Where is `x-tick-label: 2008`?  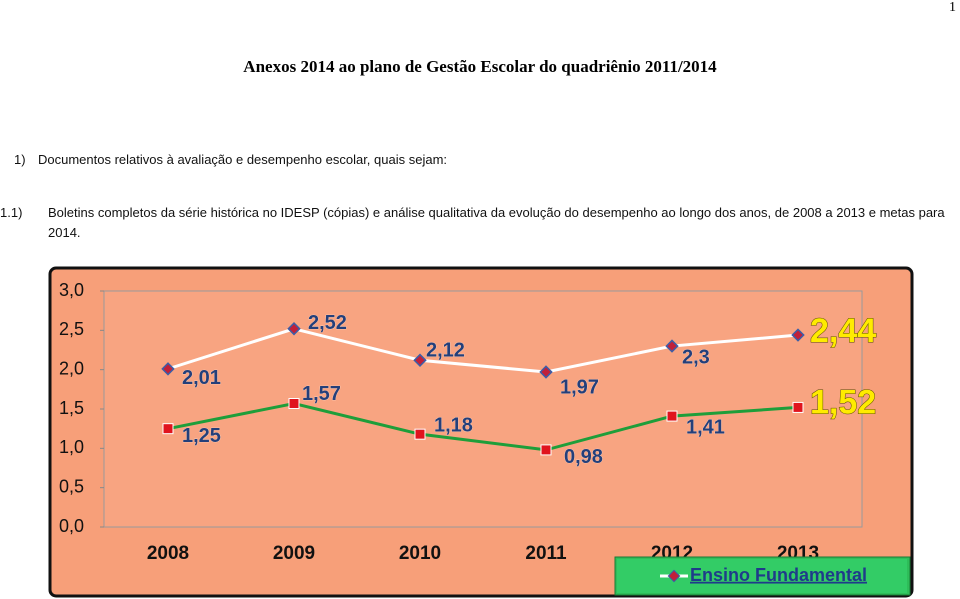 x-tick-label: 2008 is located at coordinates (168, 553).